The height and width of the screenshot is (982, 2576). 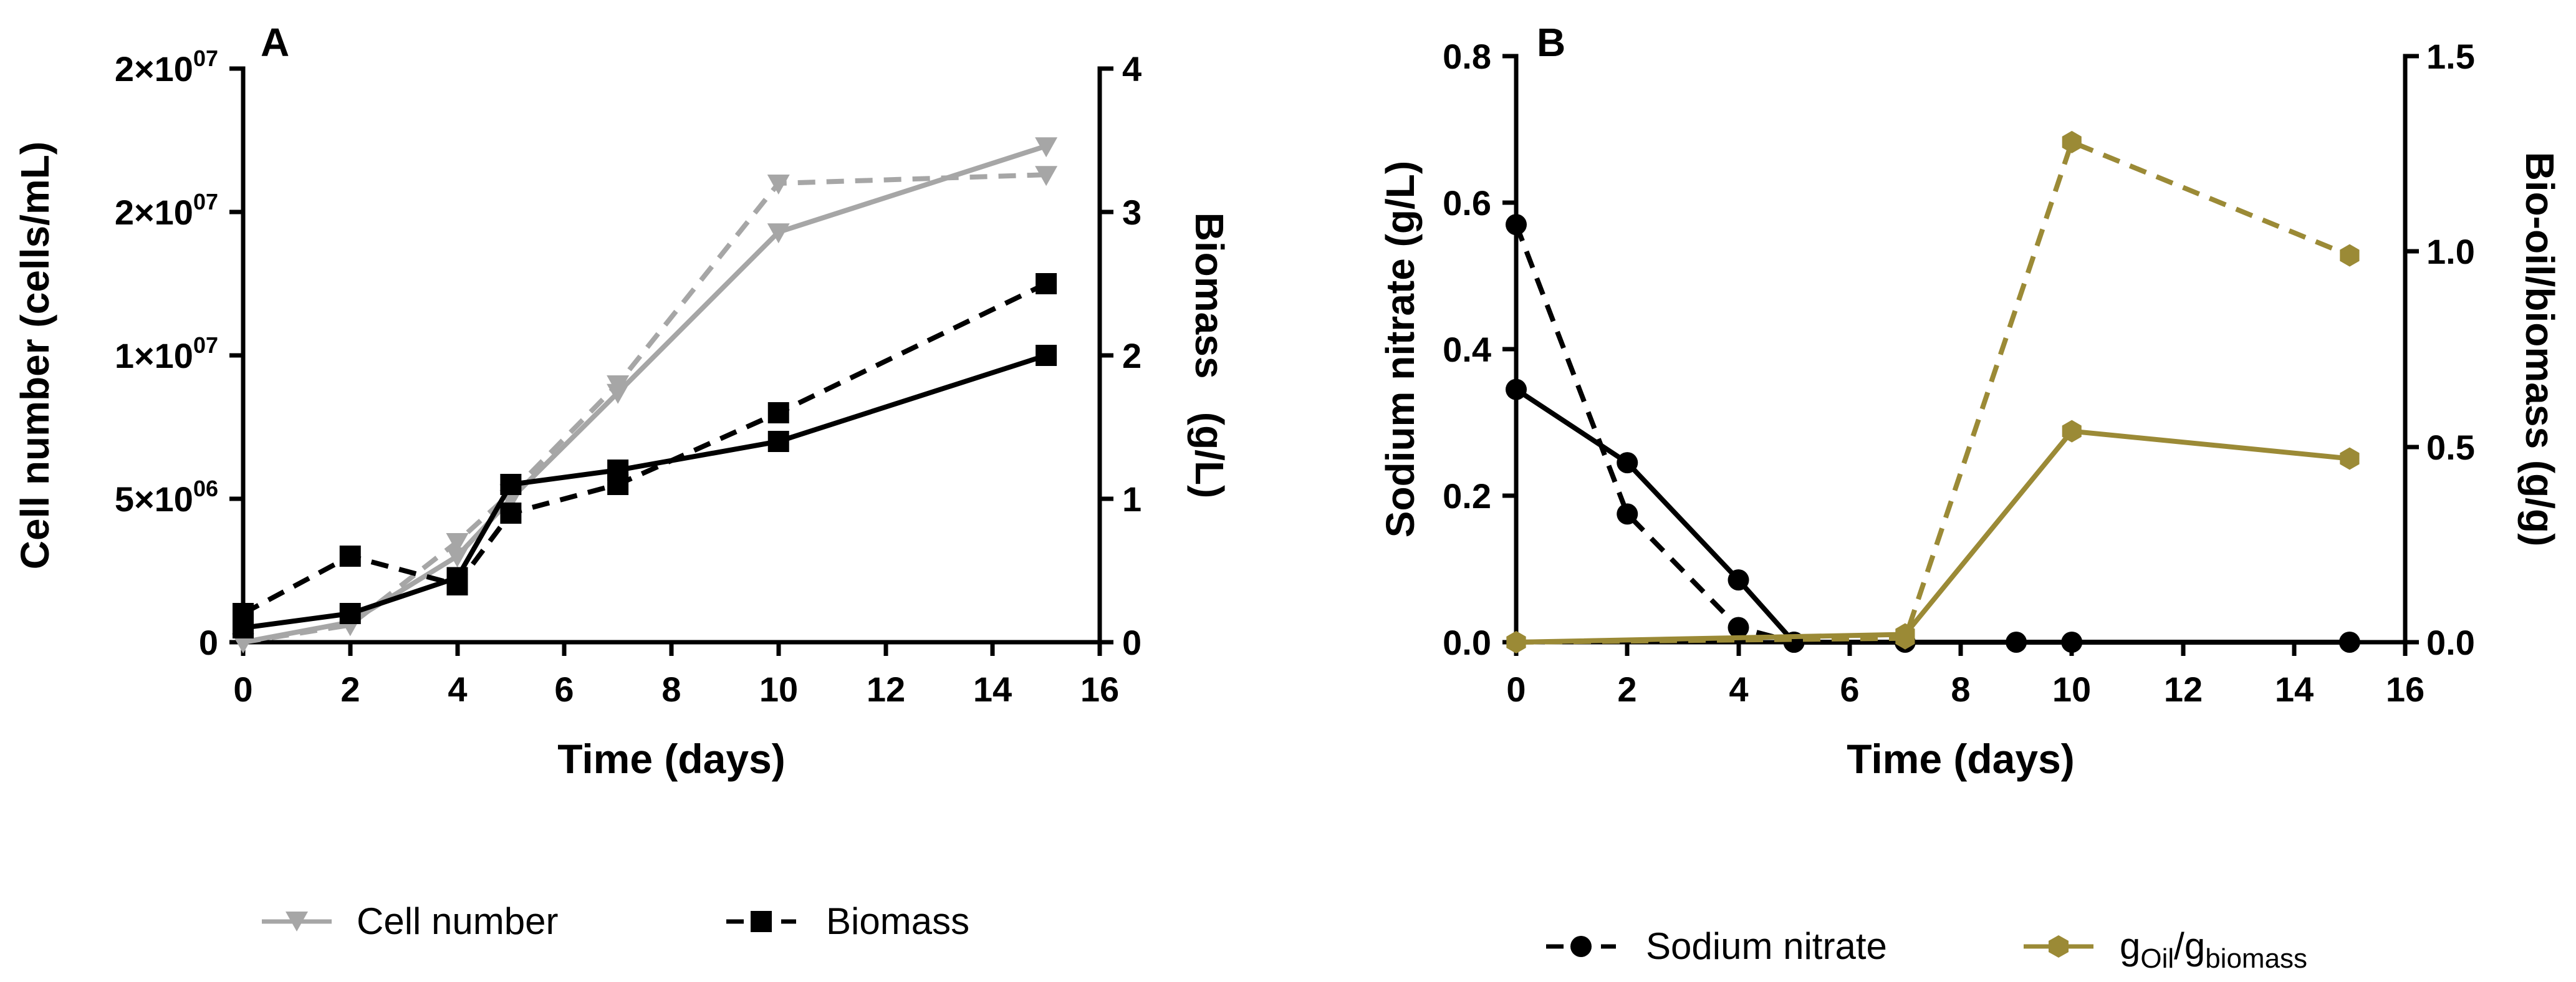 I want to click on legend-label-oil-ratio: gOil/gbiomass, so click(x=2213, y=950).